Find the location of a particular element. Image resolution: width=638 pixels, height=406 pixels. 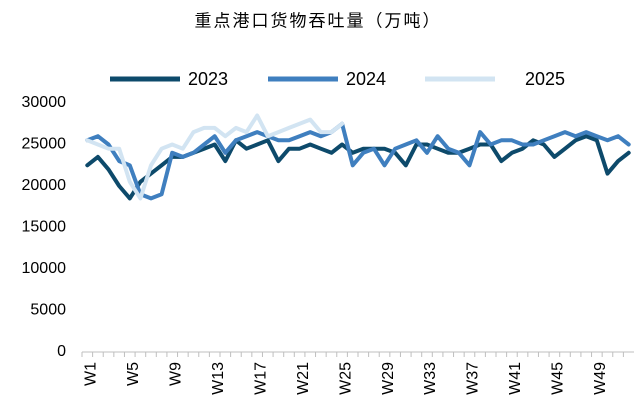

series-line is located at coordinates (215, 157).